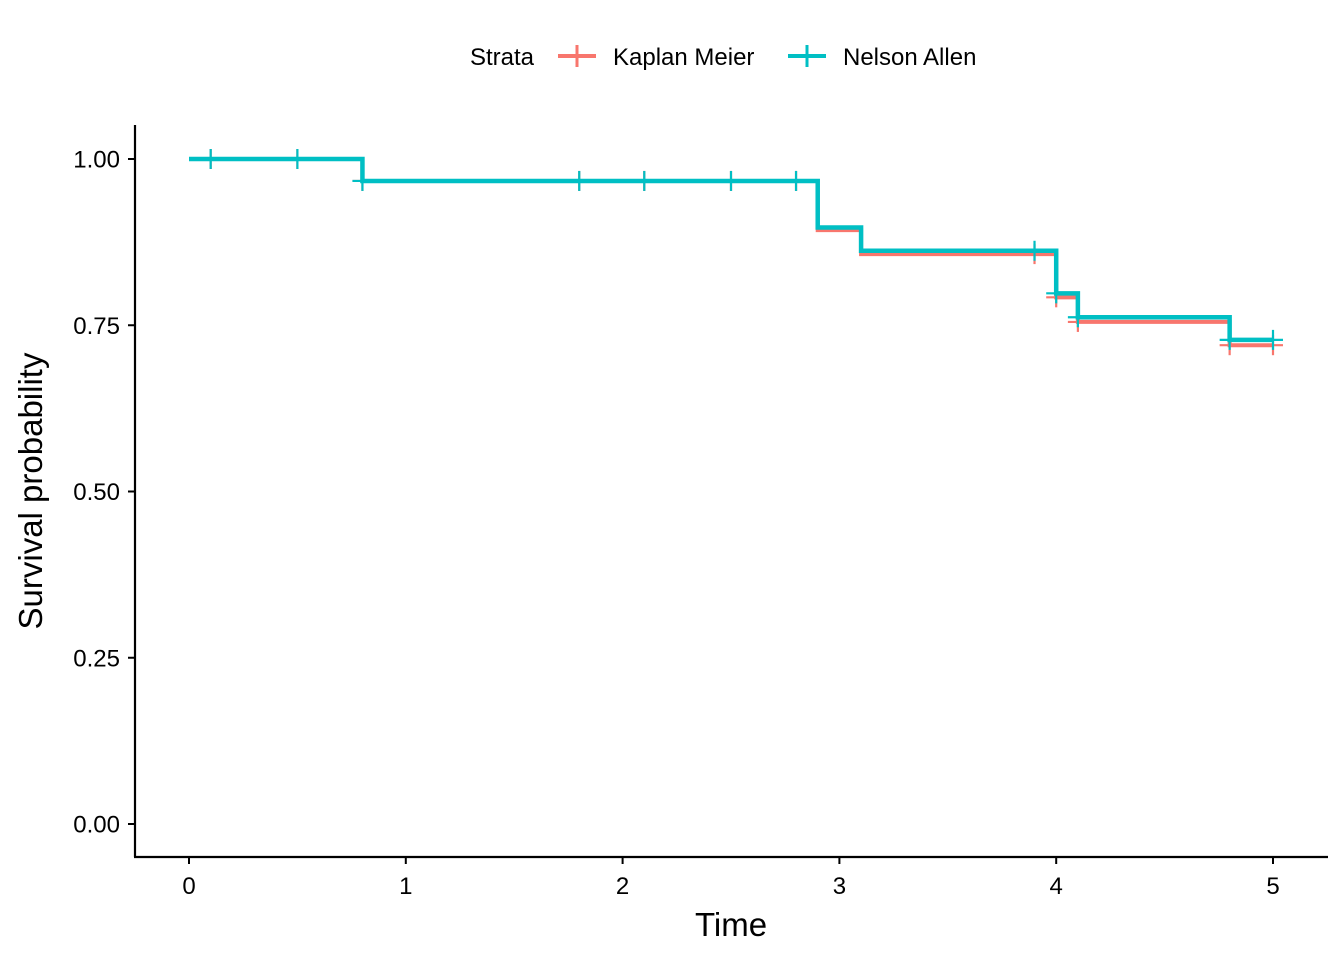 Image resolution: width=1344 pixels, height=960 pixels. What do you see at coordinates (405, 886) in the screenshot?
I see `x-tick-label: 1` at bounding box center [405, 886].